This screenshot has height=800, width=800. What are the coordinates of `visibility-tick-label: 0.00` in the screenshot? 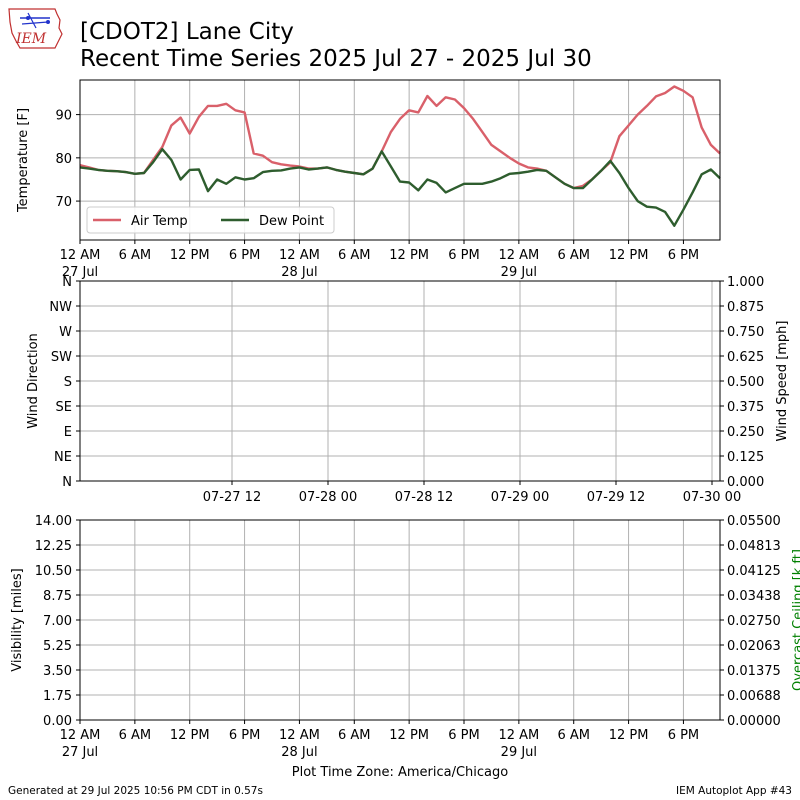 It's located at (57, 721).